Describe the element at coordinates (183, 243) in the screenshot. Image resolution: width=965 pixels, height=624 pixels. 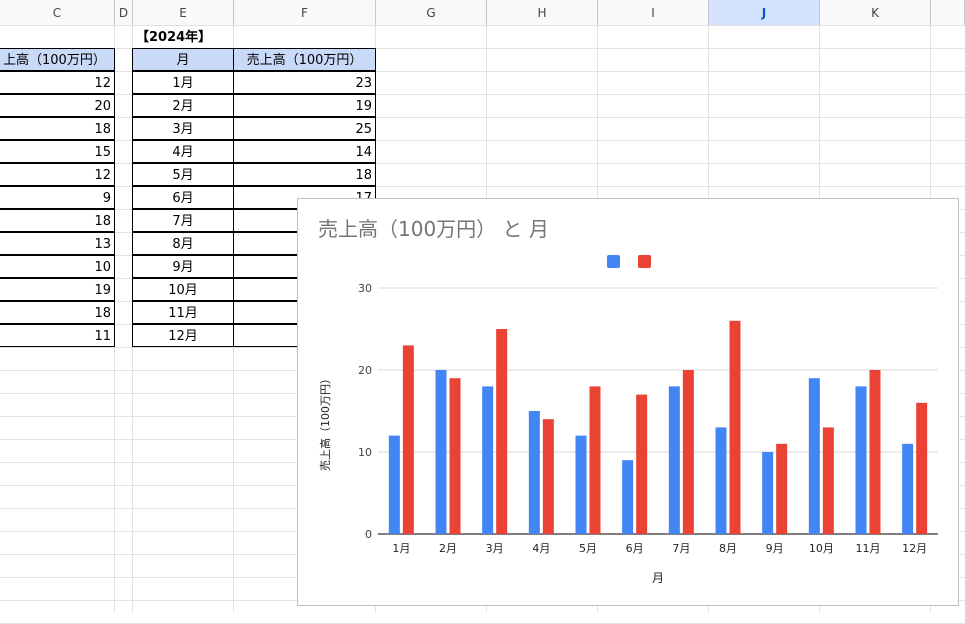
I see `month-cell: 8月` at that location.